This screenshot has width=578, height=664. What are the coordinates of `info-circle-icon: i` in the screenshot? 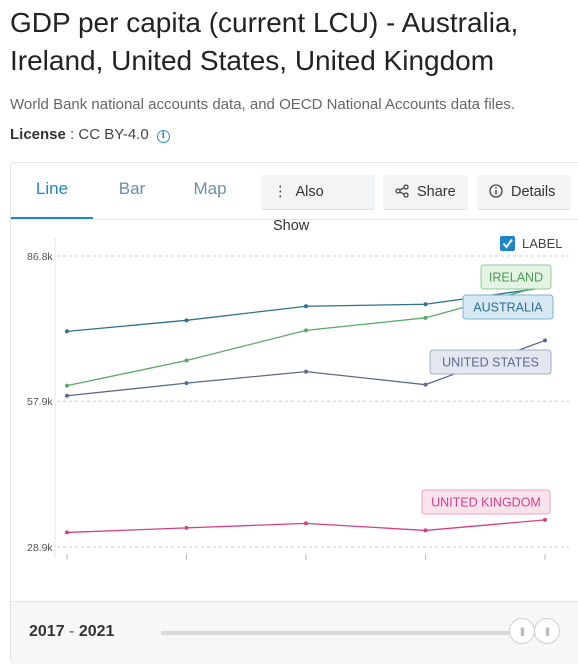 It's located at (163, 136).